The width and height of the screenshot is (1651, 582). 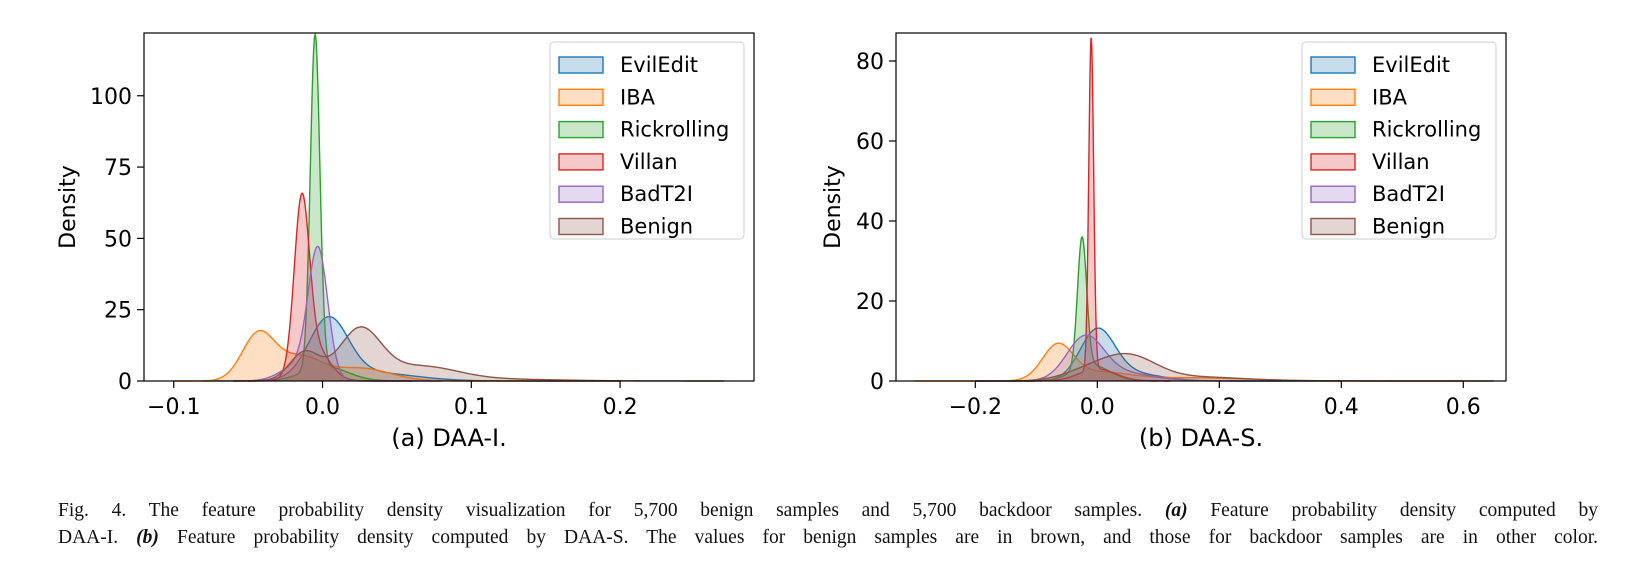 What do you see at coordinates (1176, 510) in the screenshot?
I see `caption-tag-a: (a)` at bounding box center [1176, 510].